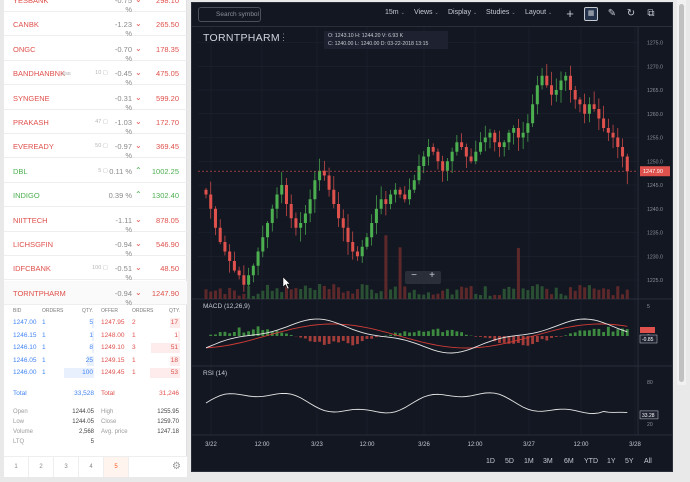  I want to click on studies-label: Studies, so click(498, 12).